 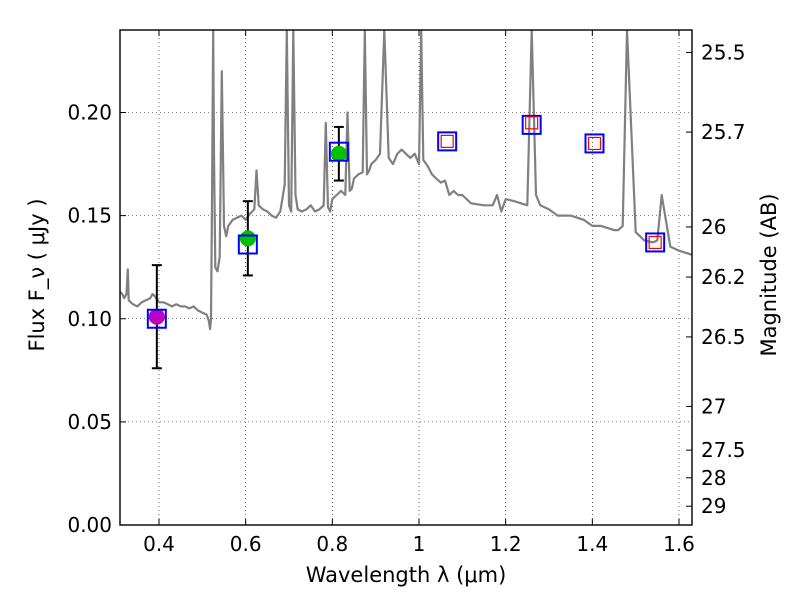 I want to click on y-tick-label: 0.10, so click(x=89, y=319).